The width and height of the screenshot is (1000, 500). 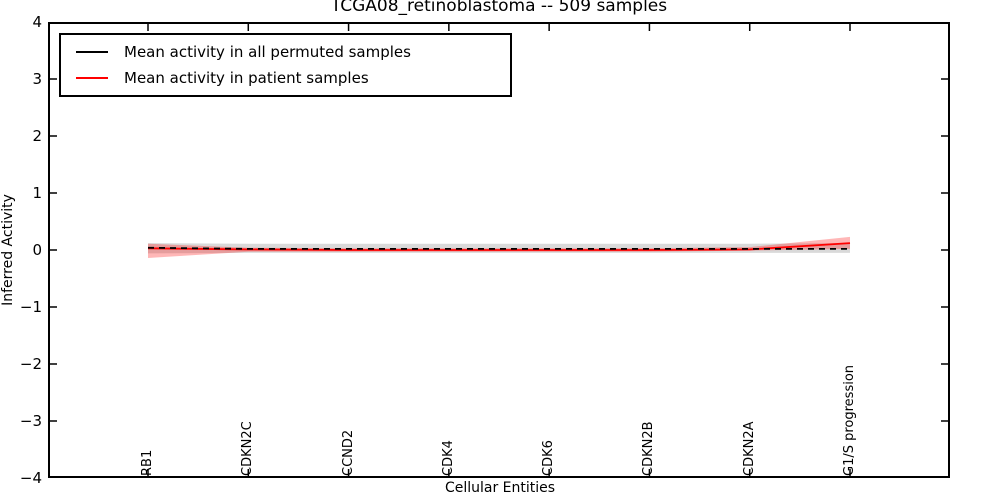 What do you see at coordinates (849, 420) in the screenshot?
I see `x-tick-label-g1-s-progression: G1/S progression` at bounding box center [849, 420].